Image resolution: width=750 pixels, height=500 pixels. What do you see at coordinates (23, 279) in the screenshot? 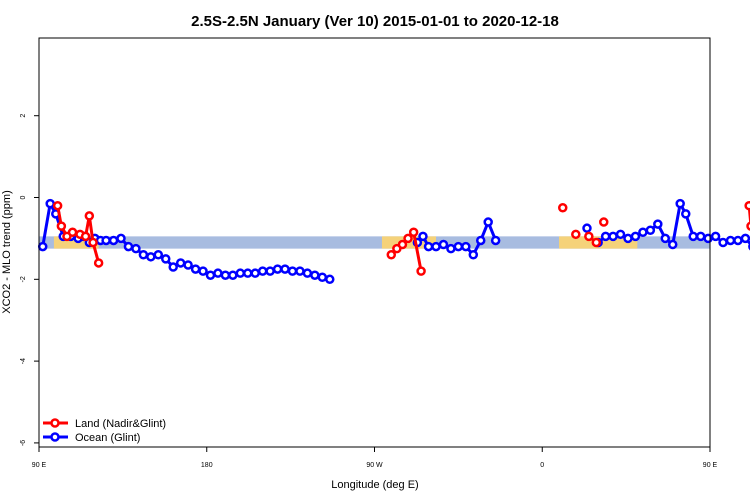
I see `y-tick-label-2: -2` at bounding box center [23, 279].